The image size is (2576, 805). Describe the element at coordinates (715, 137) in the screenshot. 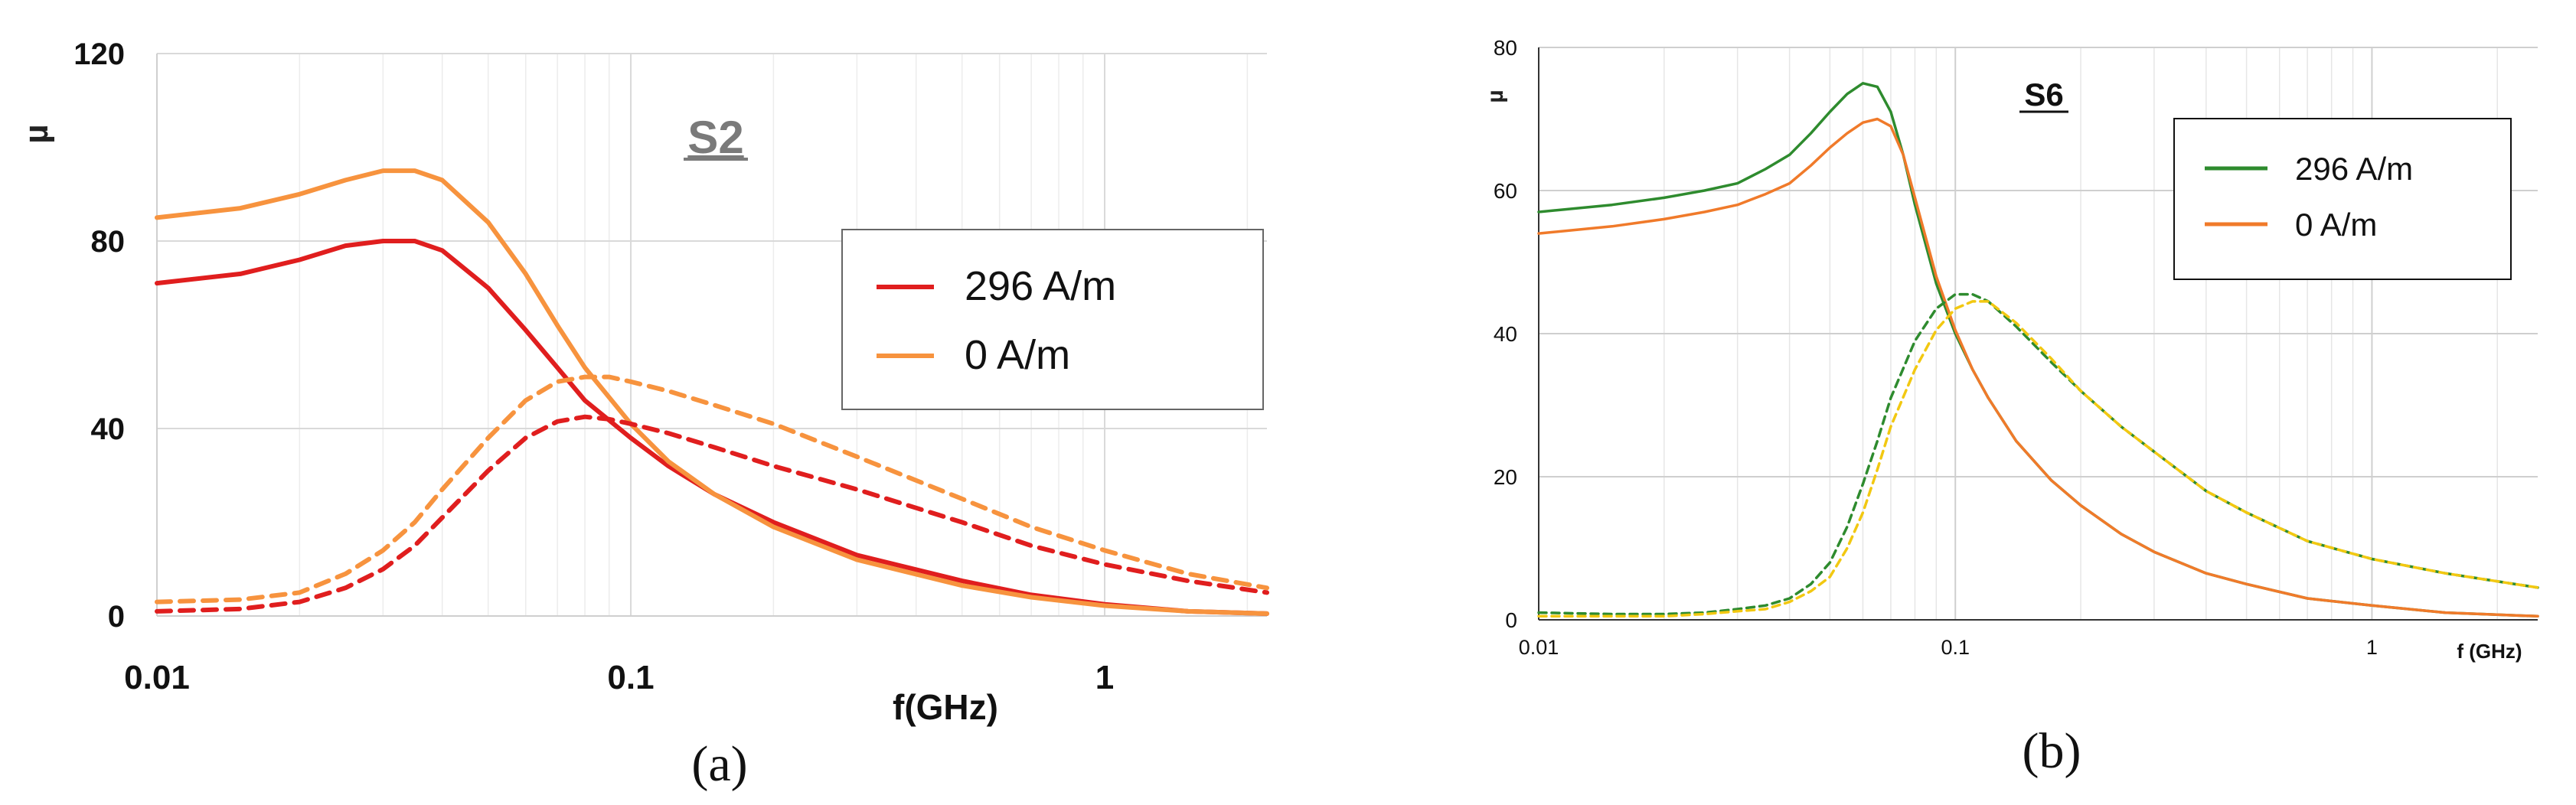

I see `chart-title-a: S2` at that location.